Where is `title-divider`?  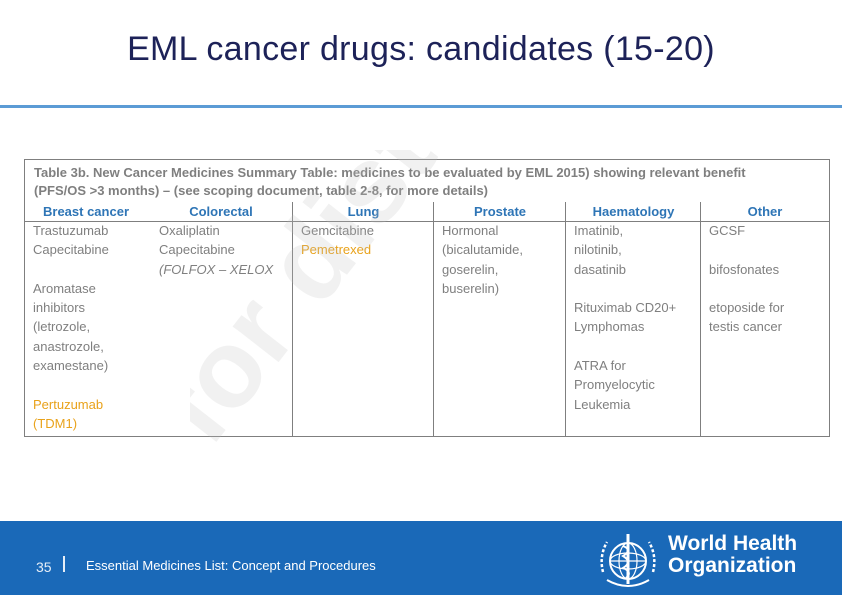 title-divider is located at coordinates (421, 106).